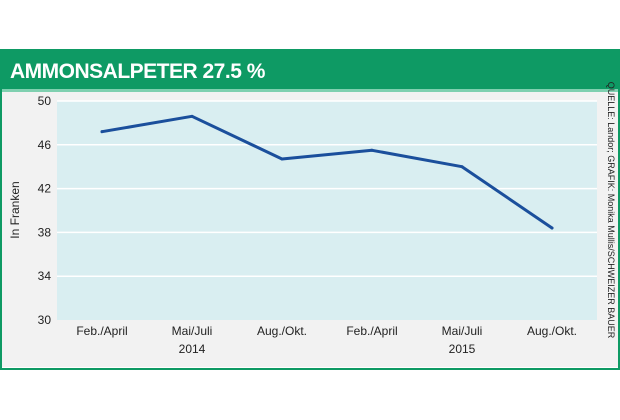 Image resolution: width=620 pixels, height=420 pixels. What do you see at coordinates (45, 189) in the screenshot?
I see `y-tick-label-42: 42` at bounding box center [45, 189].